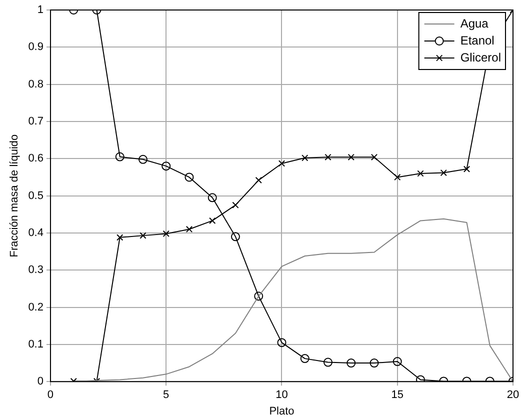 Image resolution: width=527 pixels, height=418 pixels. What do you see at coordinates (36, 84) in the screenshot?
I see `y-tick-label: 0.8` at bounding box center [36, 84].